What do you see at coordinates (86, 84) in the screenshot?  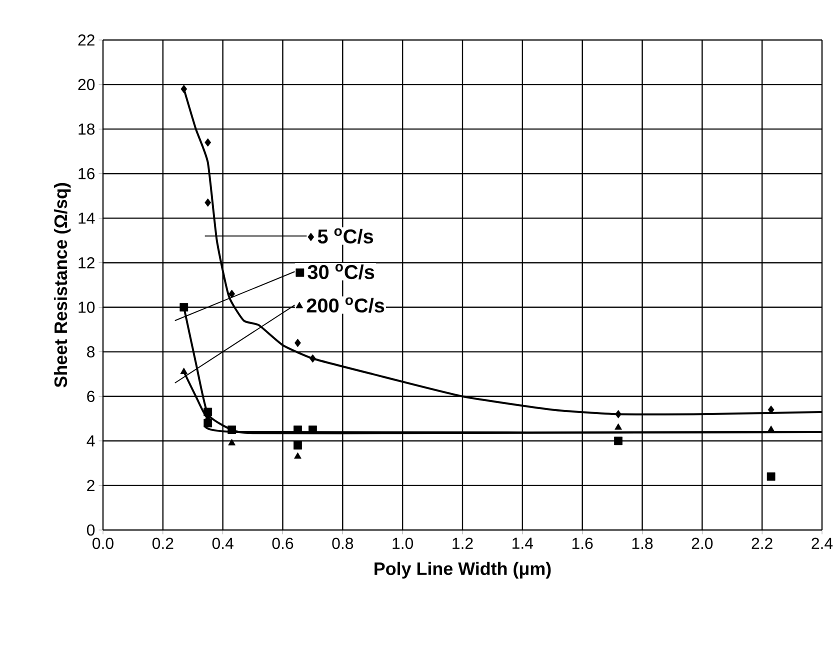 I see `y-tick-label: 20` at bounding box center [86, 84].